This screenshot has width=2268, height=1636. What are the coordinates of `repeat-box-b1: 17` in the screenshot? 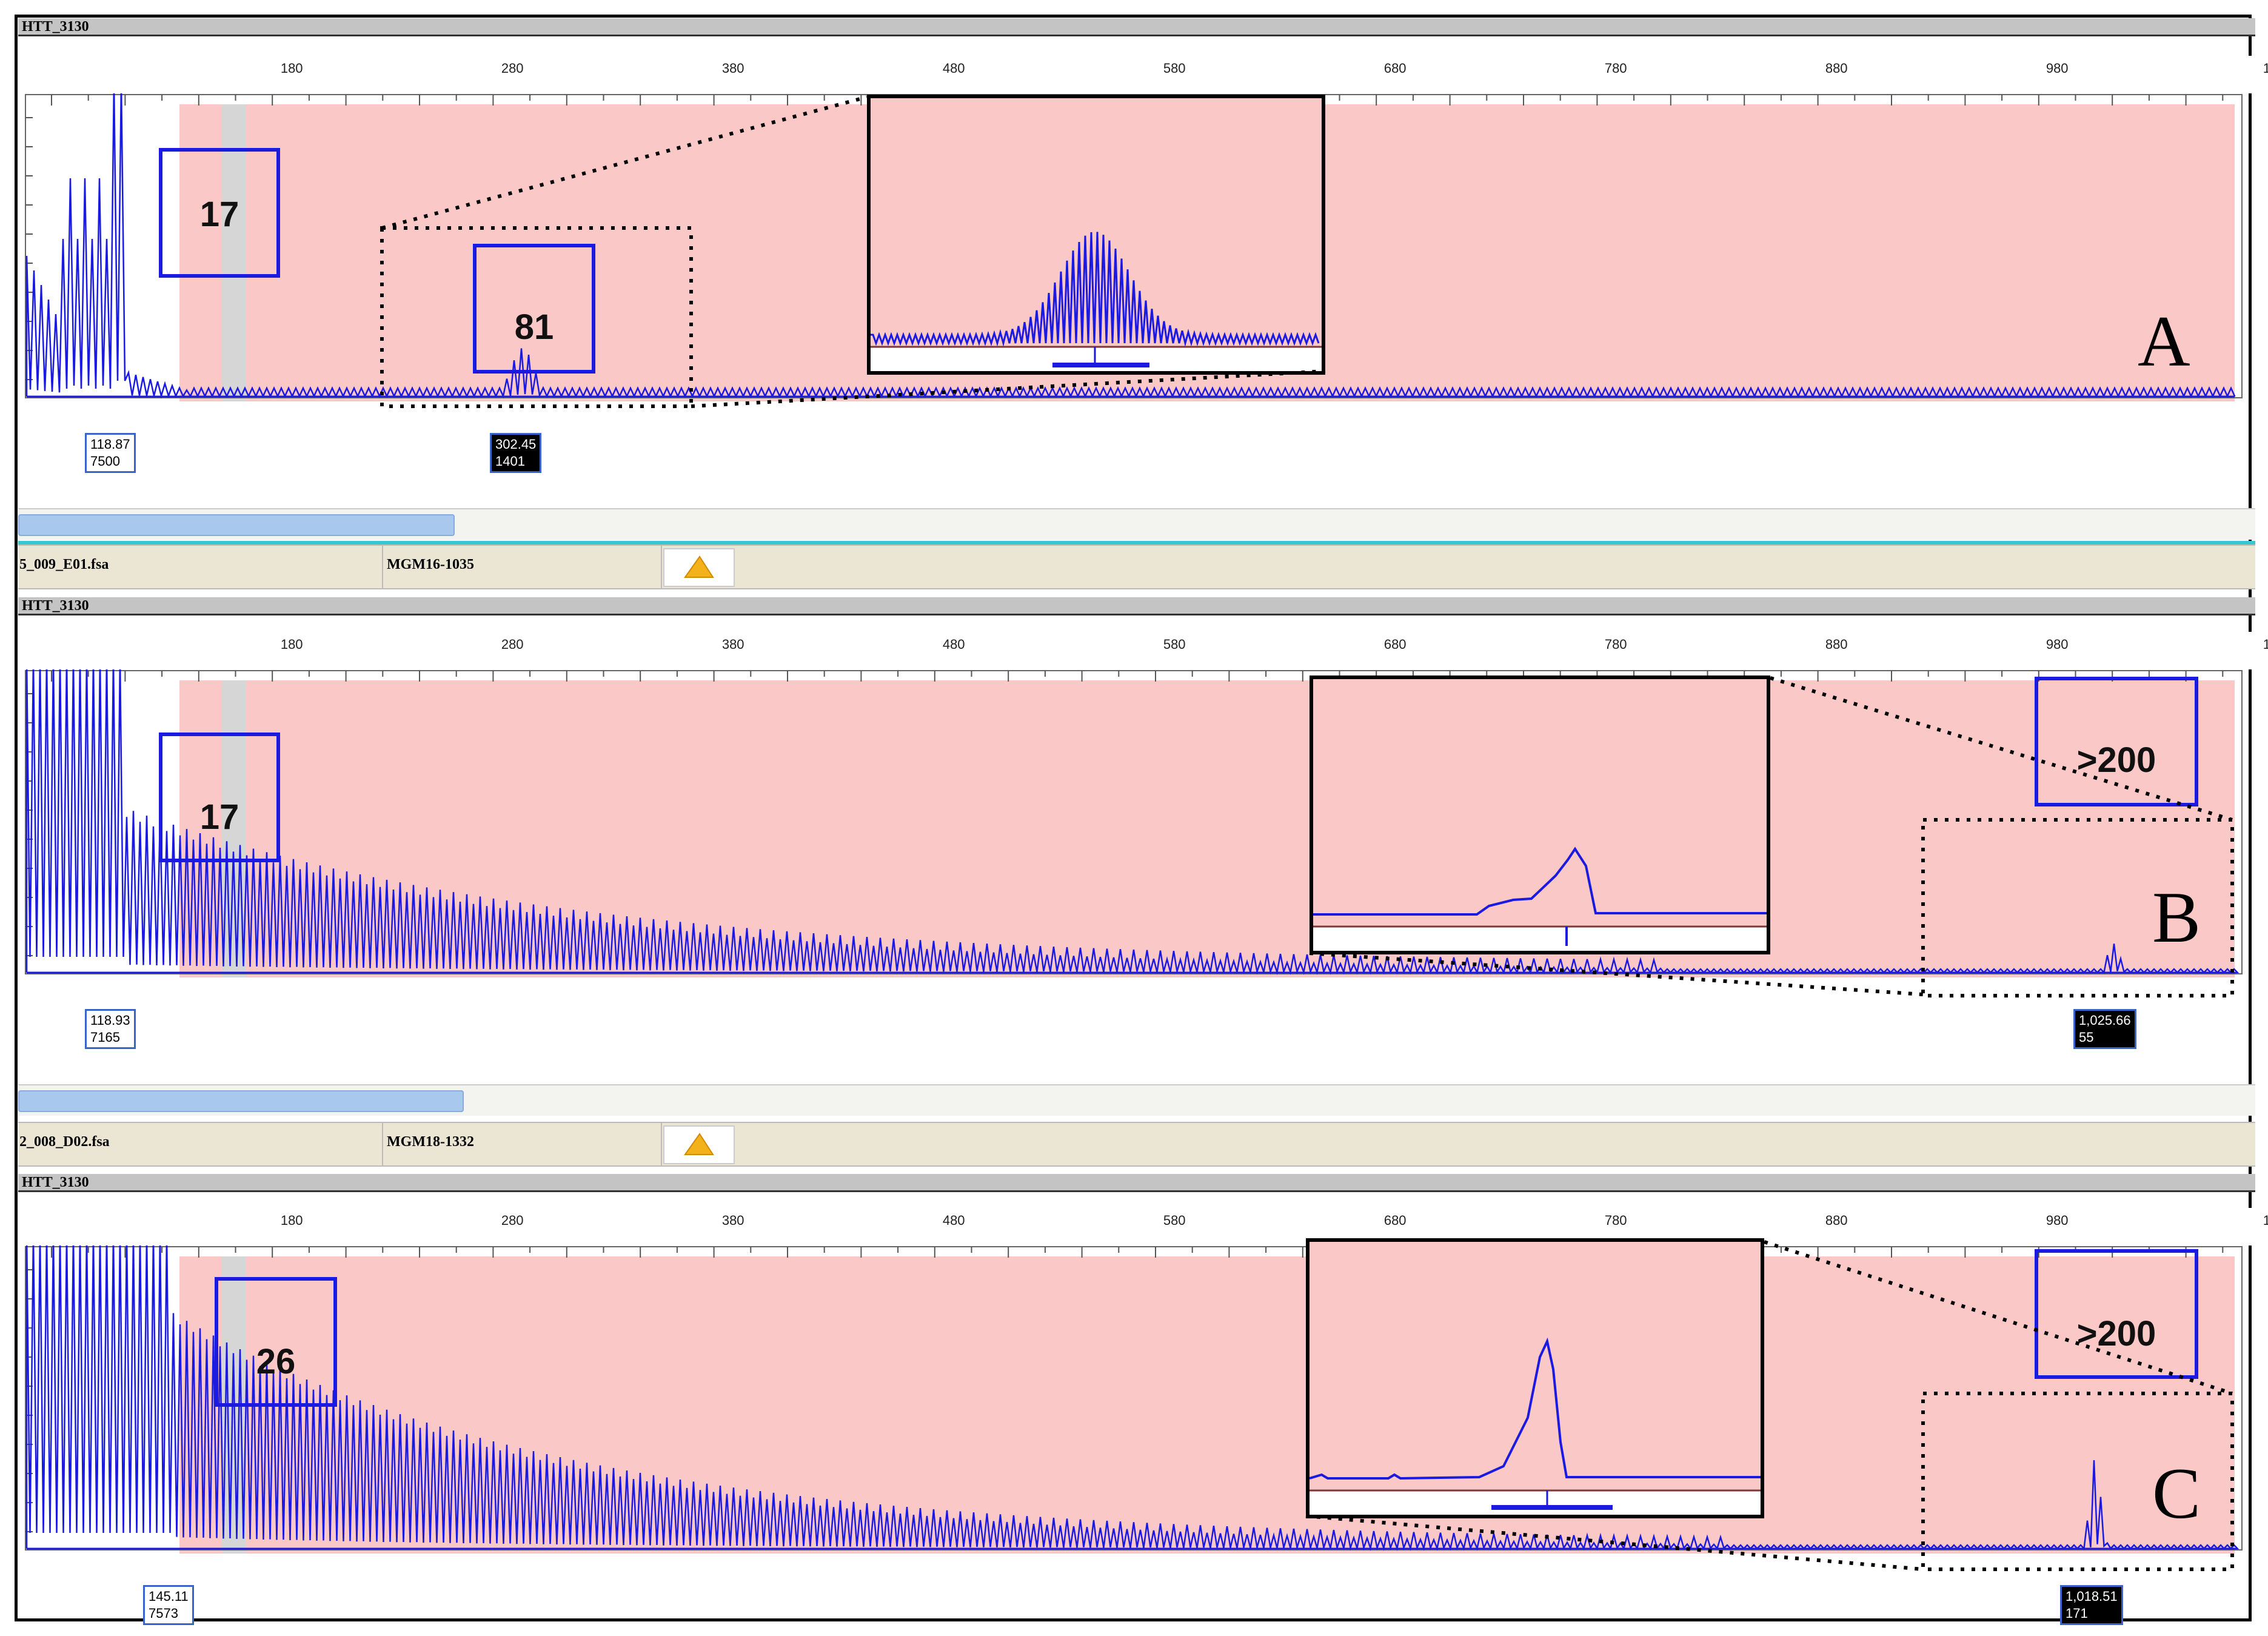 It's located at (220, 798).